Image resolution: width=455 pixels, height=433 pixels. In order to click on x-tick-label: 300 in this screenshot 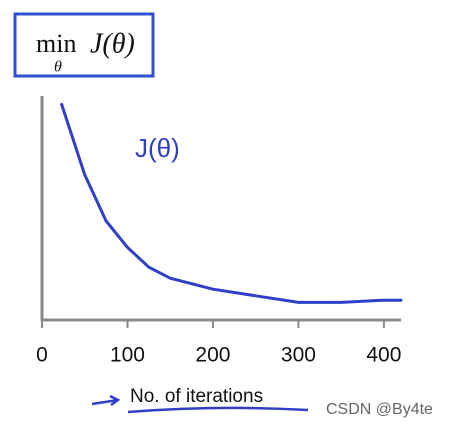, I will do `click(298, 355)`.